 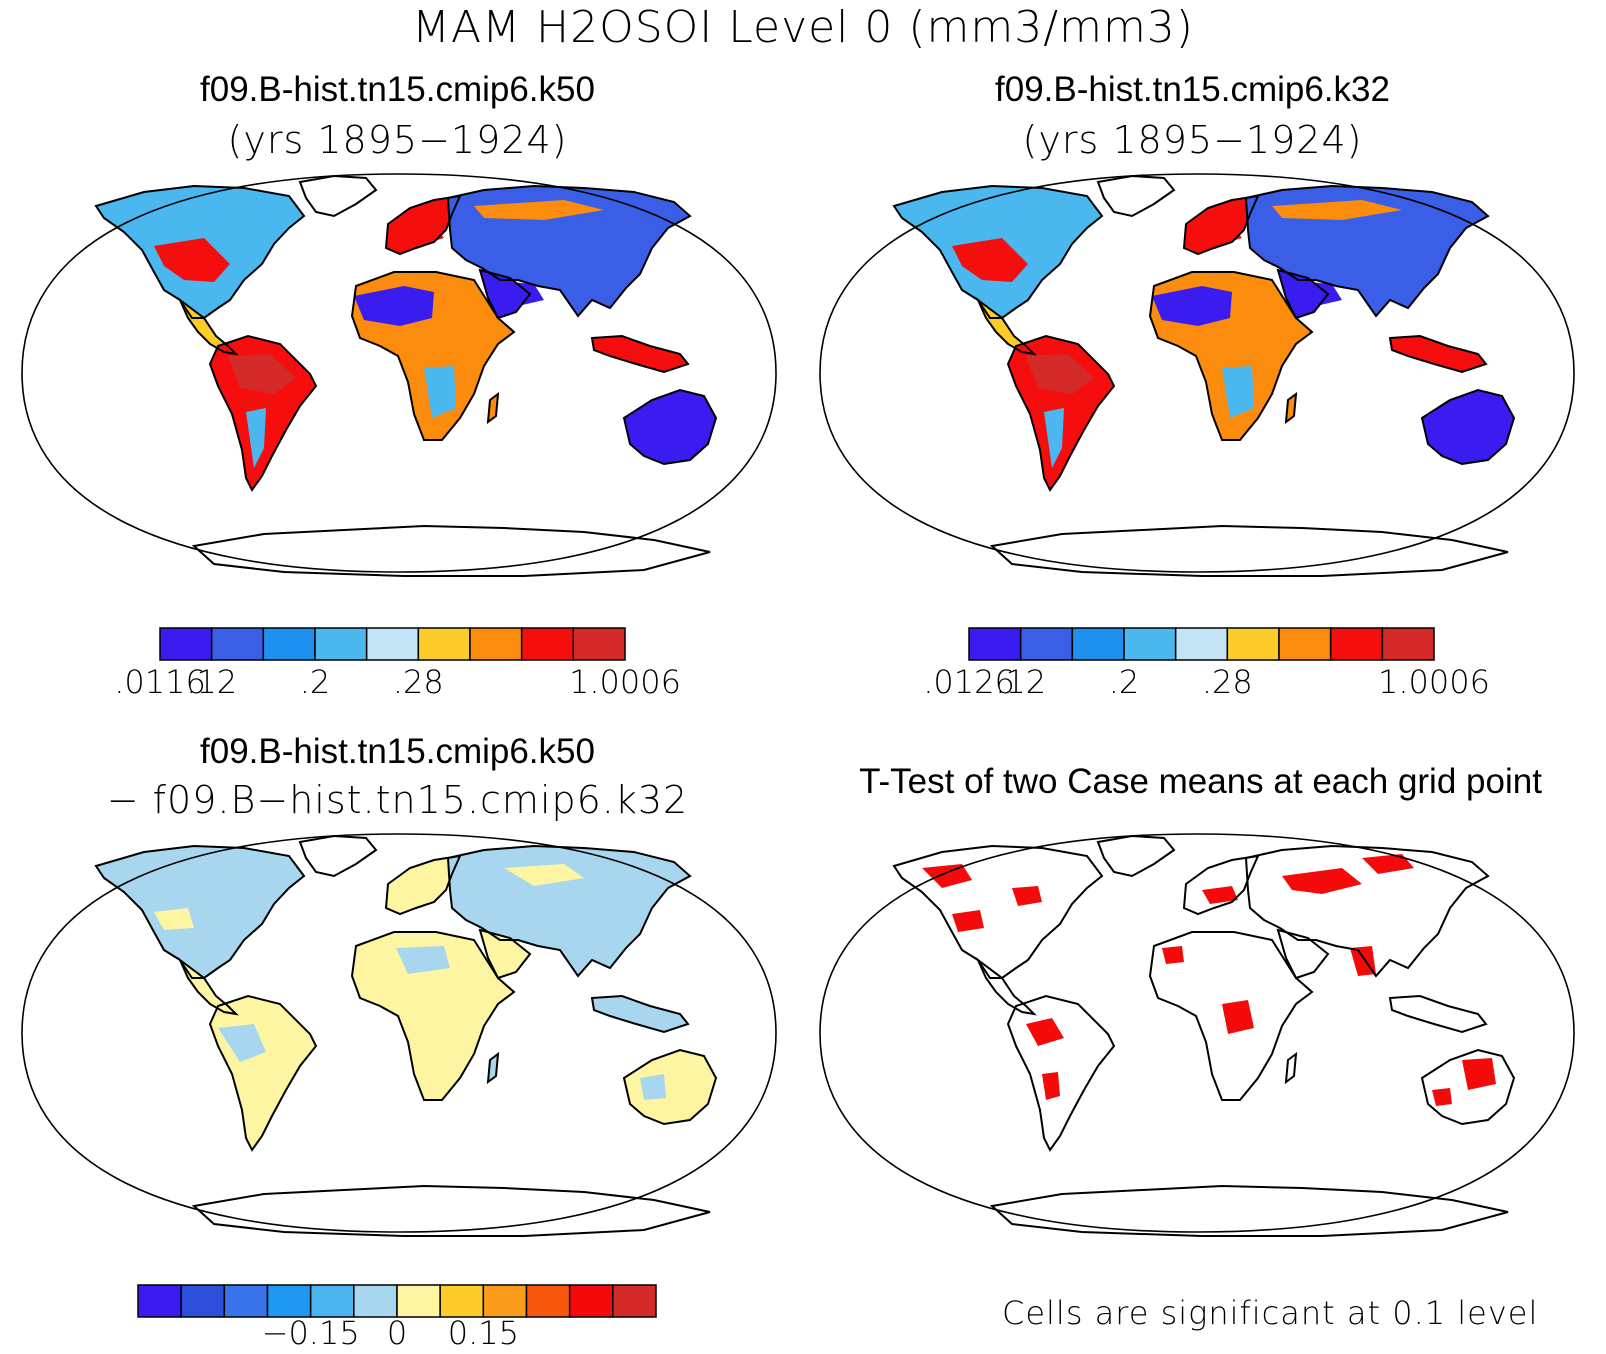 What do you see at coordinates (208, 326) in the screenshot?
I see `coastline-camerica` at bounding box center [208, 326].